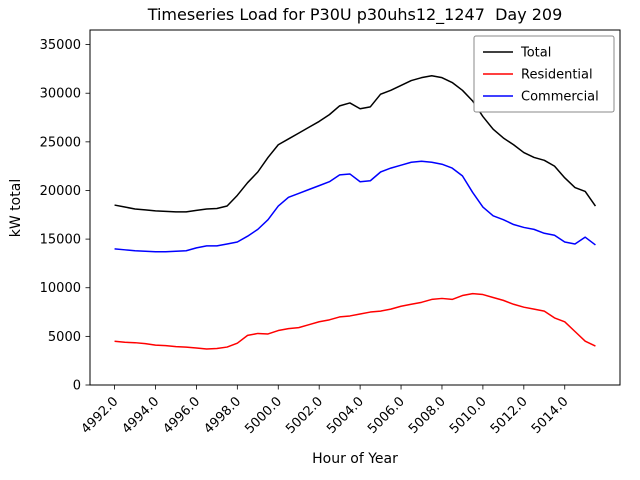 The height and width of the screenshot is (480, 640). I want to click on y-tick-label: 30000, so click(60, 94).